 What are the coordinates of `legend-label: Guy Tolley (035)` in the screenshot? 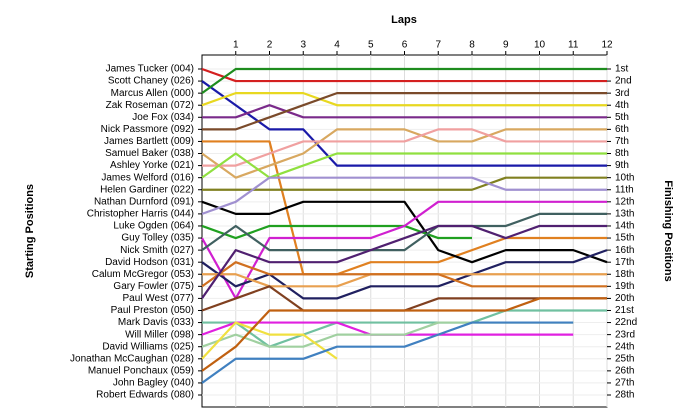 It's located at (157, 238).